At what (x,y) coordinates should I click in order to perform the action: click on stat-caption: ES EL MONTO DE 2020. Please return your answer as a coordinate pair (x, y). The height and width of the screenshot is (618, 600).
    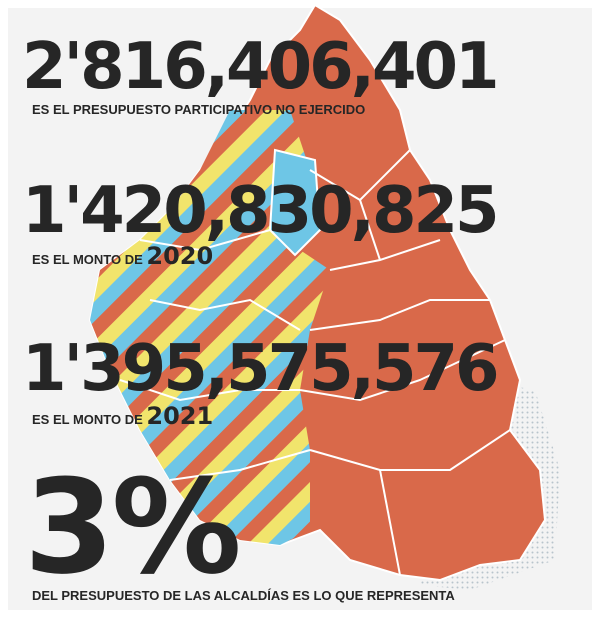
    Looking at the image, I should click on (122, 256).